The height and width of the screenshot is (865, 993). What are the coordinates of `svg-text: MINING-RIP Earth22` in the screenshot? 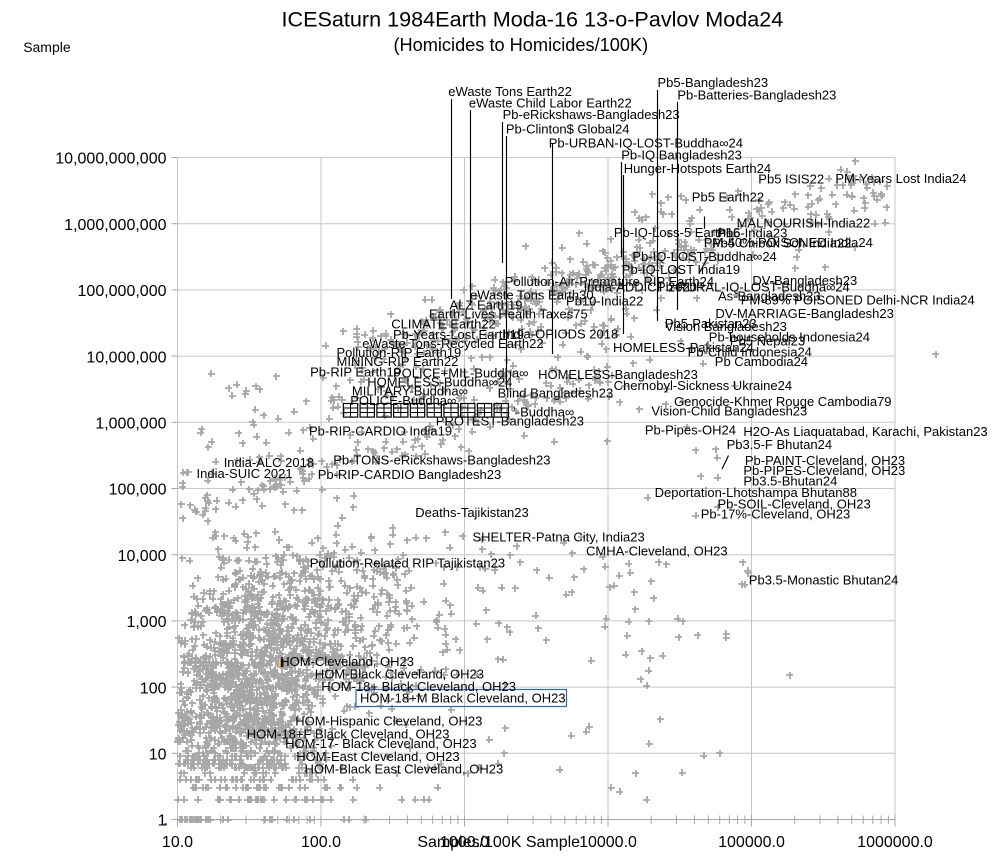 It's located at (398, 361).